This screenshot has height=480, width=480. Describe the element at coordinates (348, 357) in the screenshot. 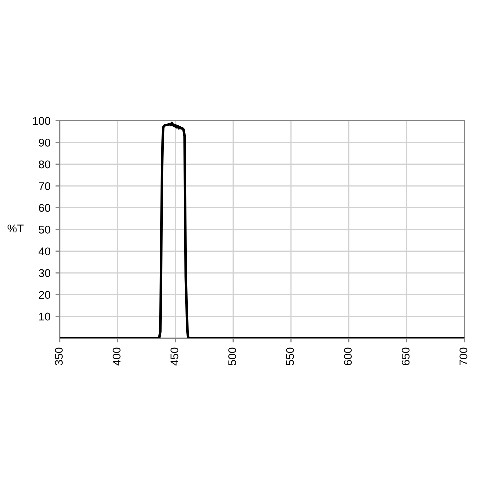

I see `x-tick-label: 600` at that location.